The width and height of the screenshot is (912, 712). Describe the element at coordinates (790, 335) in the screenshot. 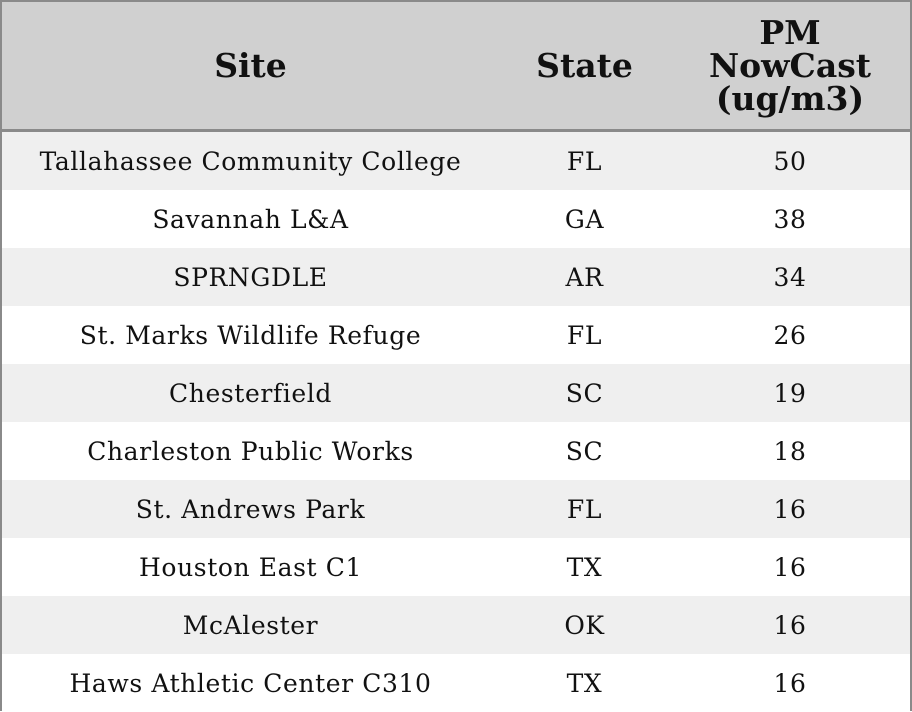

I see `cell-pm-value: 26` at that location.